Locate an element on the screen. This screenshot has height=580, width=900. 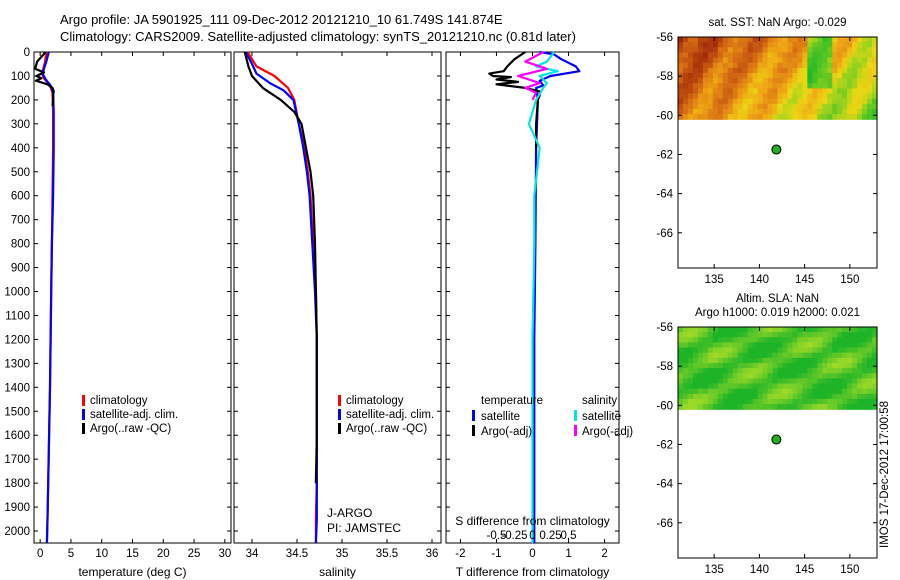
x-tick-label: 145 is located at coordinates (804, 280).